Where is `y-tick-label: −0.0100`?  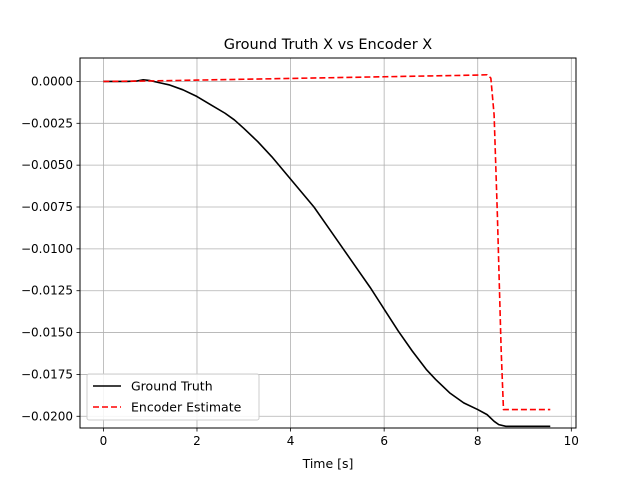 y-tick-label: −0.0100 is located at coordinates (47, 249).